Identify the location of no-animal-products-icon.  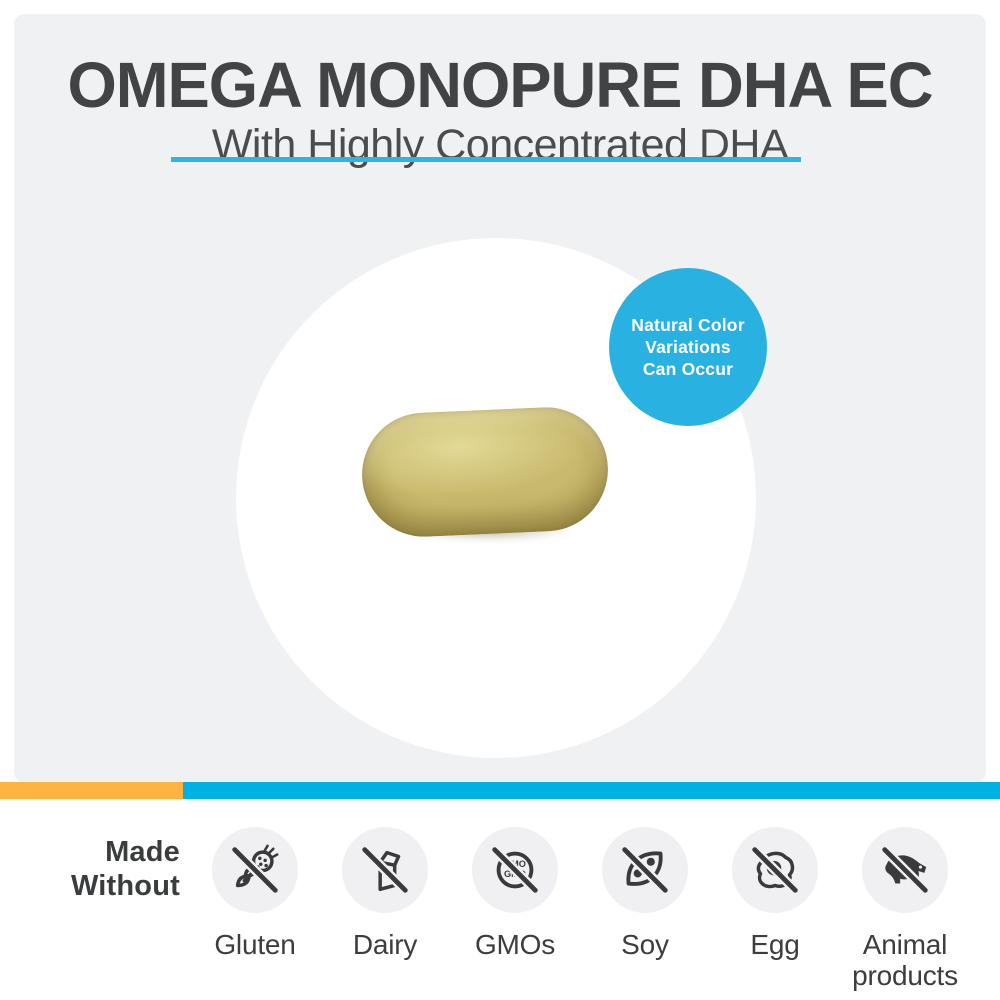
(905, 870).